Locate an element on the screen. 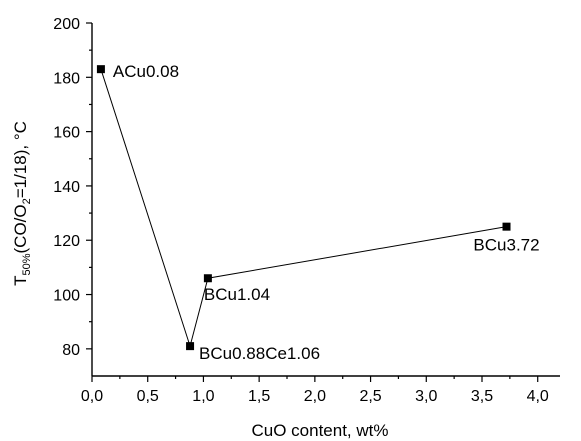 This screenshot has width=581, height=441. x-tick-label: 3,0 is located at coordinates (426, 396).